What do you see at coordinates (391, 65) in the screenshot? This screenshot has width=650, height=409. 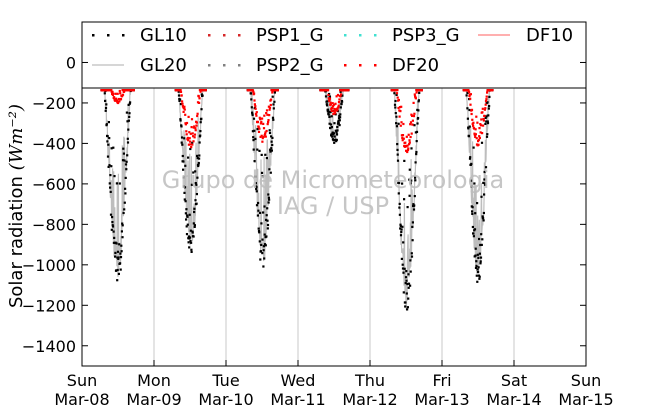 I see `legend-item-df20: DF20` at bounding box center [391, 65].